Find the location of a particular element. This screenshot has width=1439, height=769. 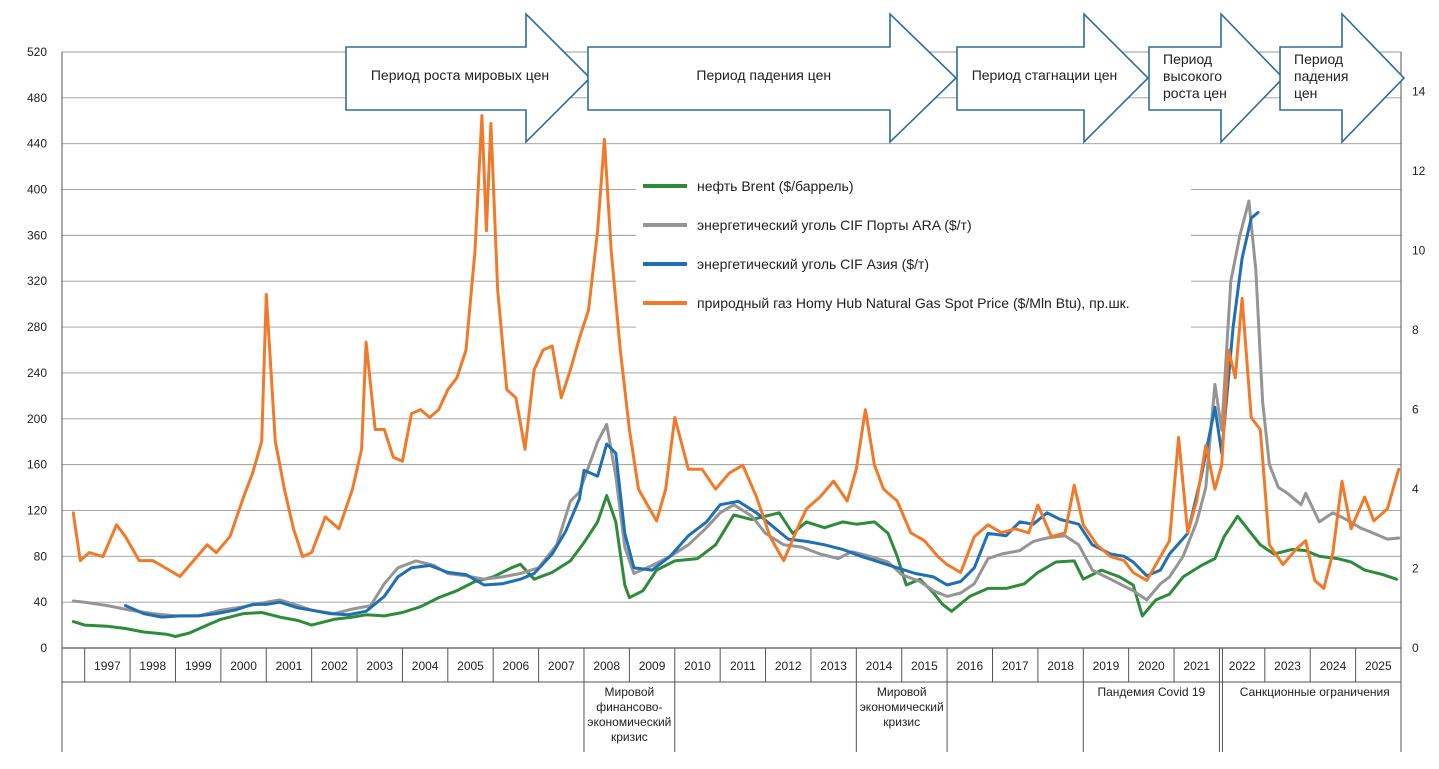

period-label: Период роста мировых цен is located at coordinates (460, 75).